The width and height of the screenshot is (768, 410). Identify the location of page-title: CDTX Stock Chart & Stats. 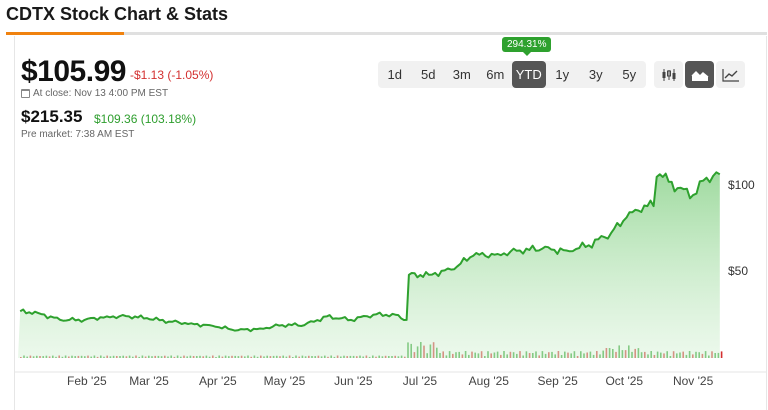
(117, 14).